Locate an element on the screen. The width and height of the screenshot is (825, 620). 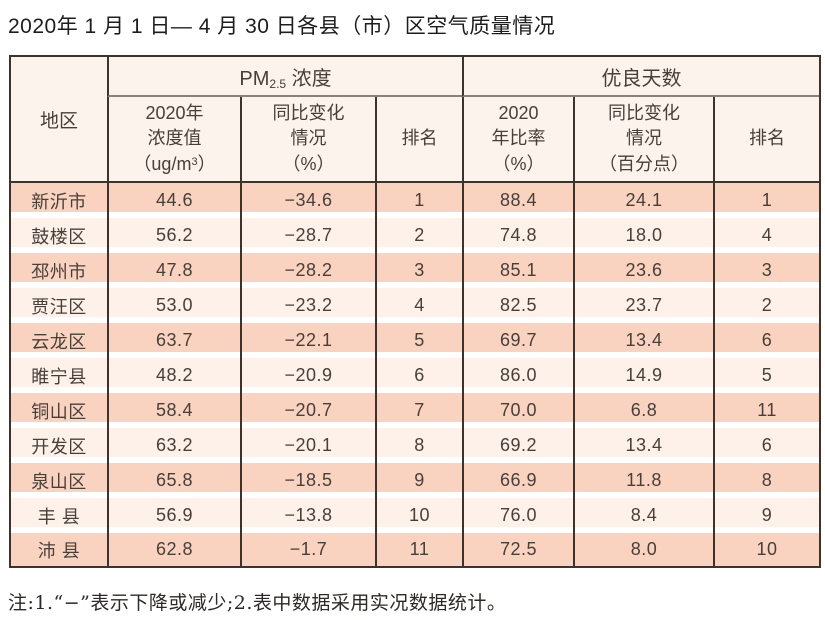
region-cell: 开发区 is located at coordinates (59, 445).